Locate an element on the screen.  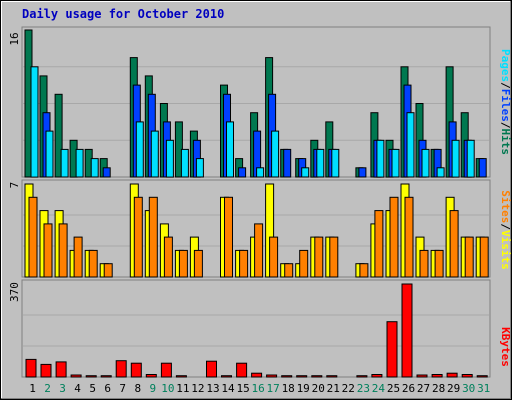
day-label: 24 is located at coordinates (379, 388).